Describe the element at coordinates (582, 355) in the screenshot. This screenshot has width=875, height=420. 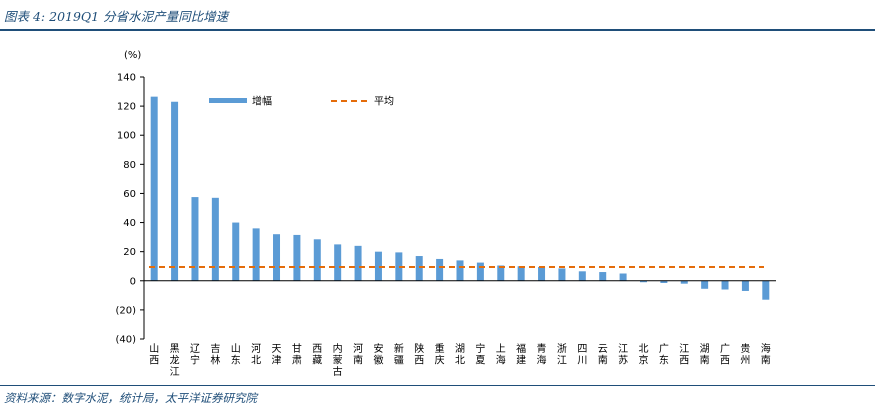
I see `x-tick-label: 四川` at that location.